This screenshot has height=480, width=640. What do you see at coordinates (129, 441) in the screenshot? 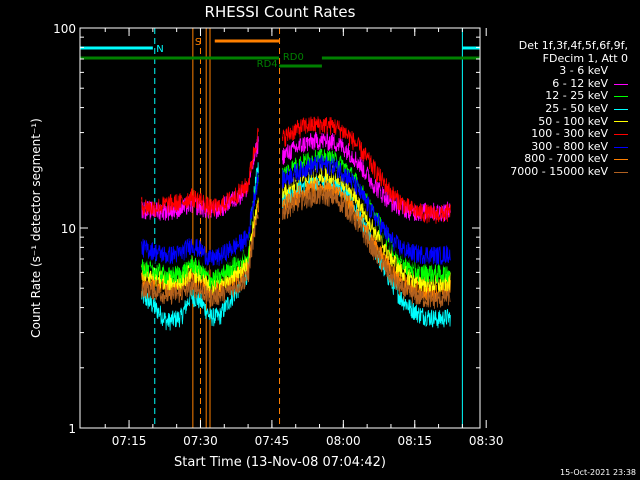
I see `x-tick-label: 07:15` at bounding box center [129, 441].